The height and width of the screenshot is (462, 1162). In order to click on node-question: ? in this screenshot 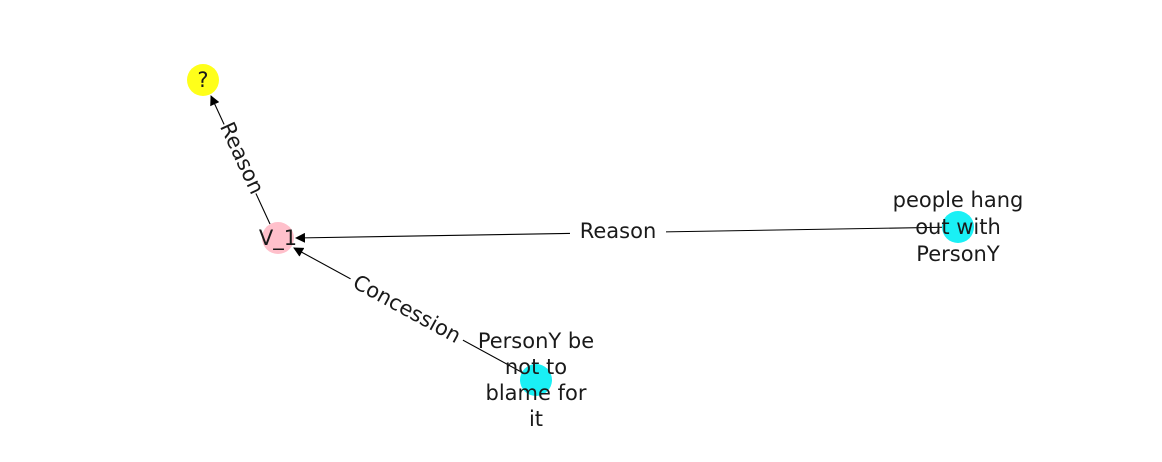, I will do `click(203, 80)`.